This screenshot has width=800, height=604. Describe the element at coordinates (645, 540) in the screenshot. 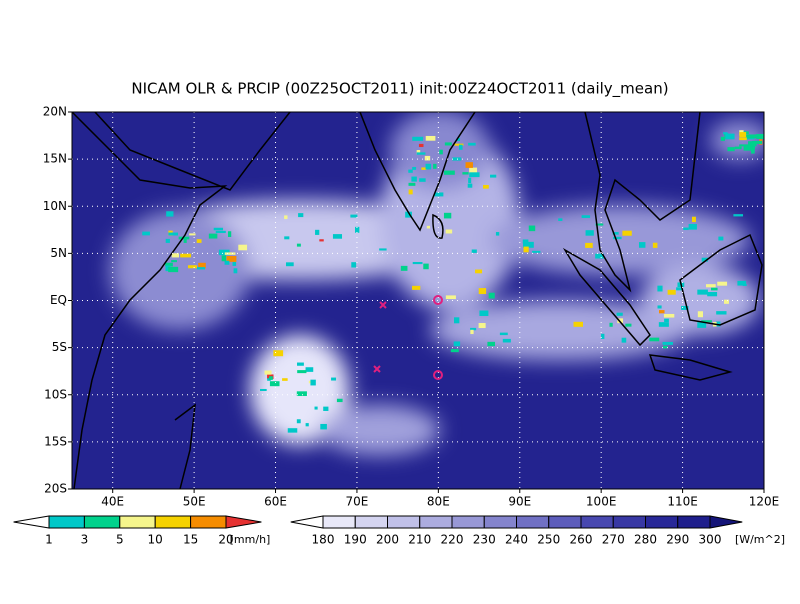

I see `colorbar-label: 280` at that location.